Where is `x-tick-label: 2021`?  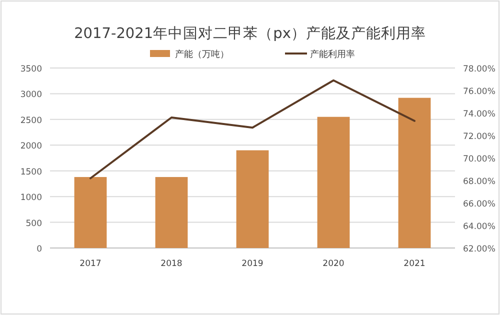
x-tick-label: 2021 is located at coordinates (415, 264).